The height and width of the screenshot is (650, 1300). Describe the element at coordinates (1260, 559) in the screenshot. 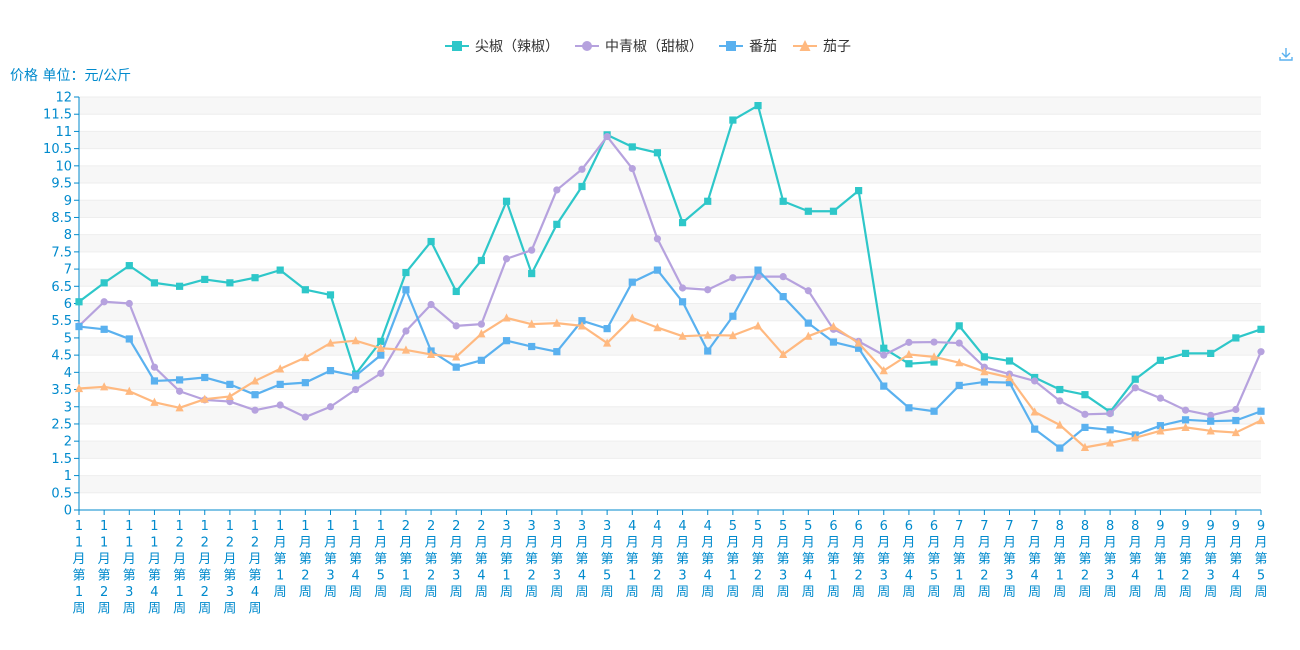

I see `x-tick-label: 9 月第 5 周` at that location.